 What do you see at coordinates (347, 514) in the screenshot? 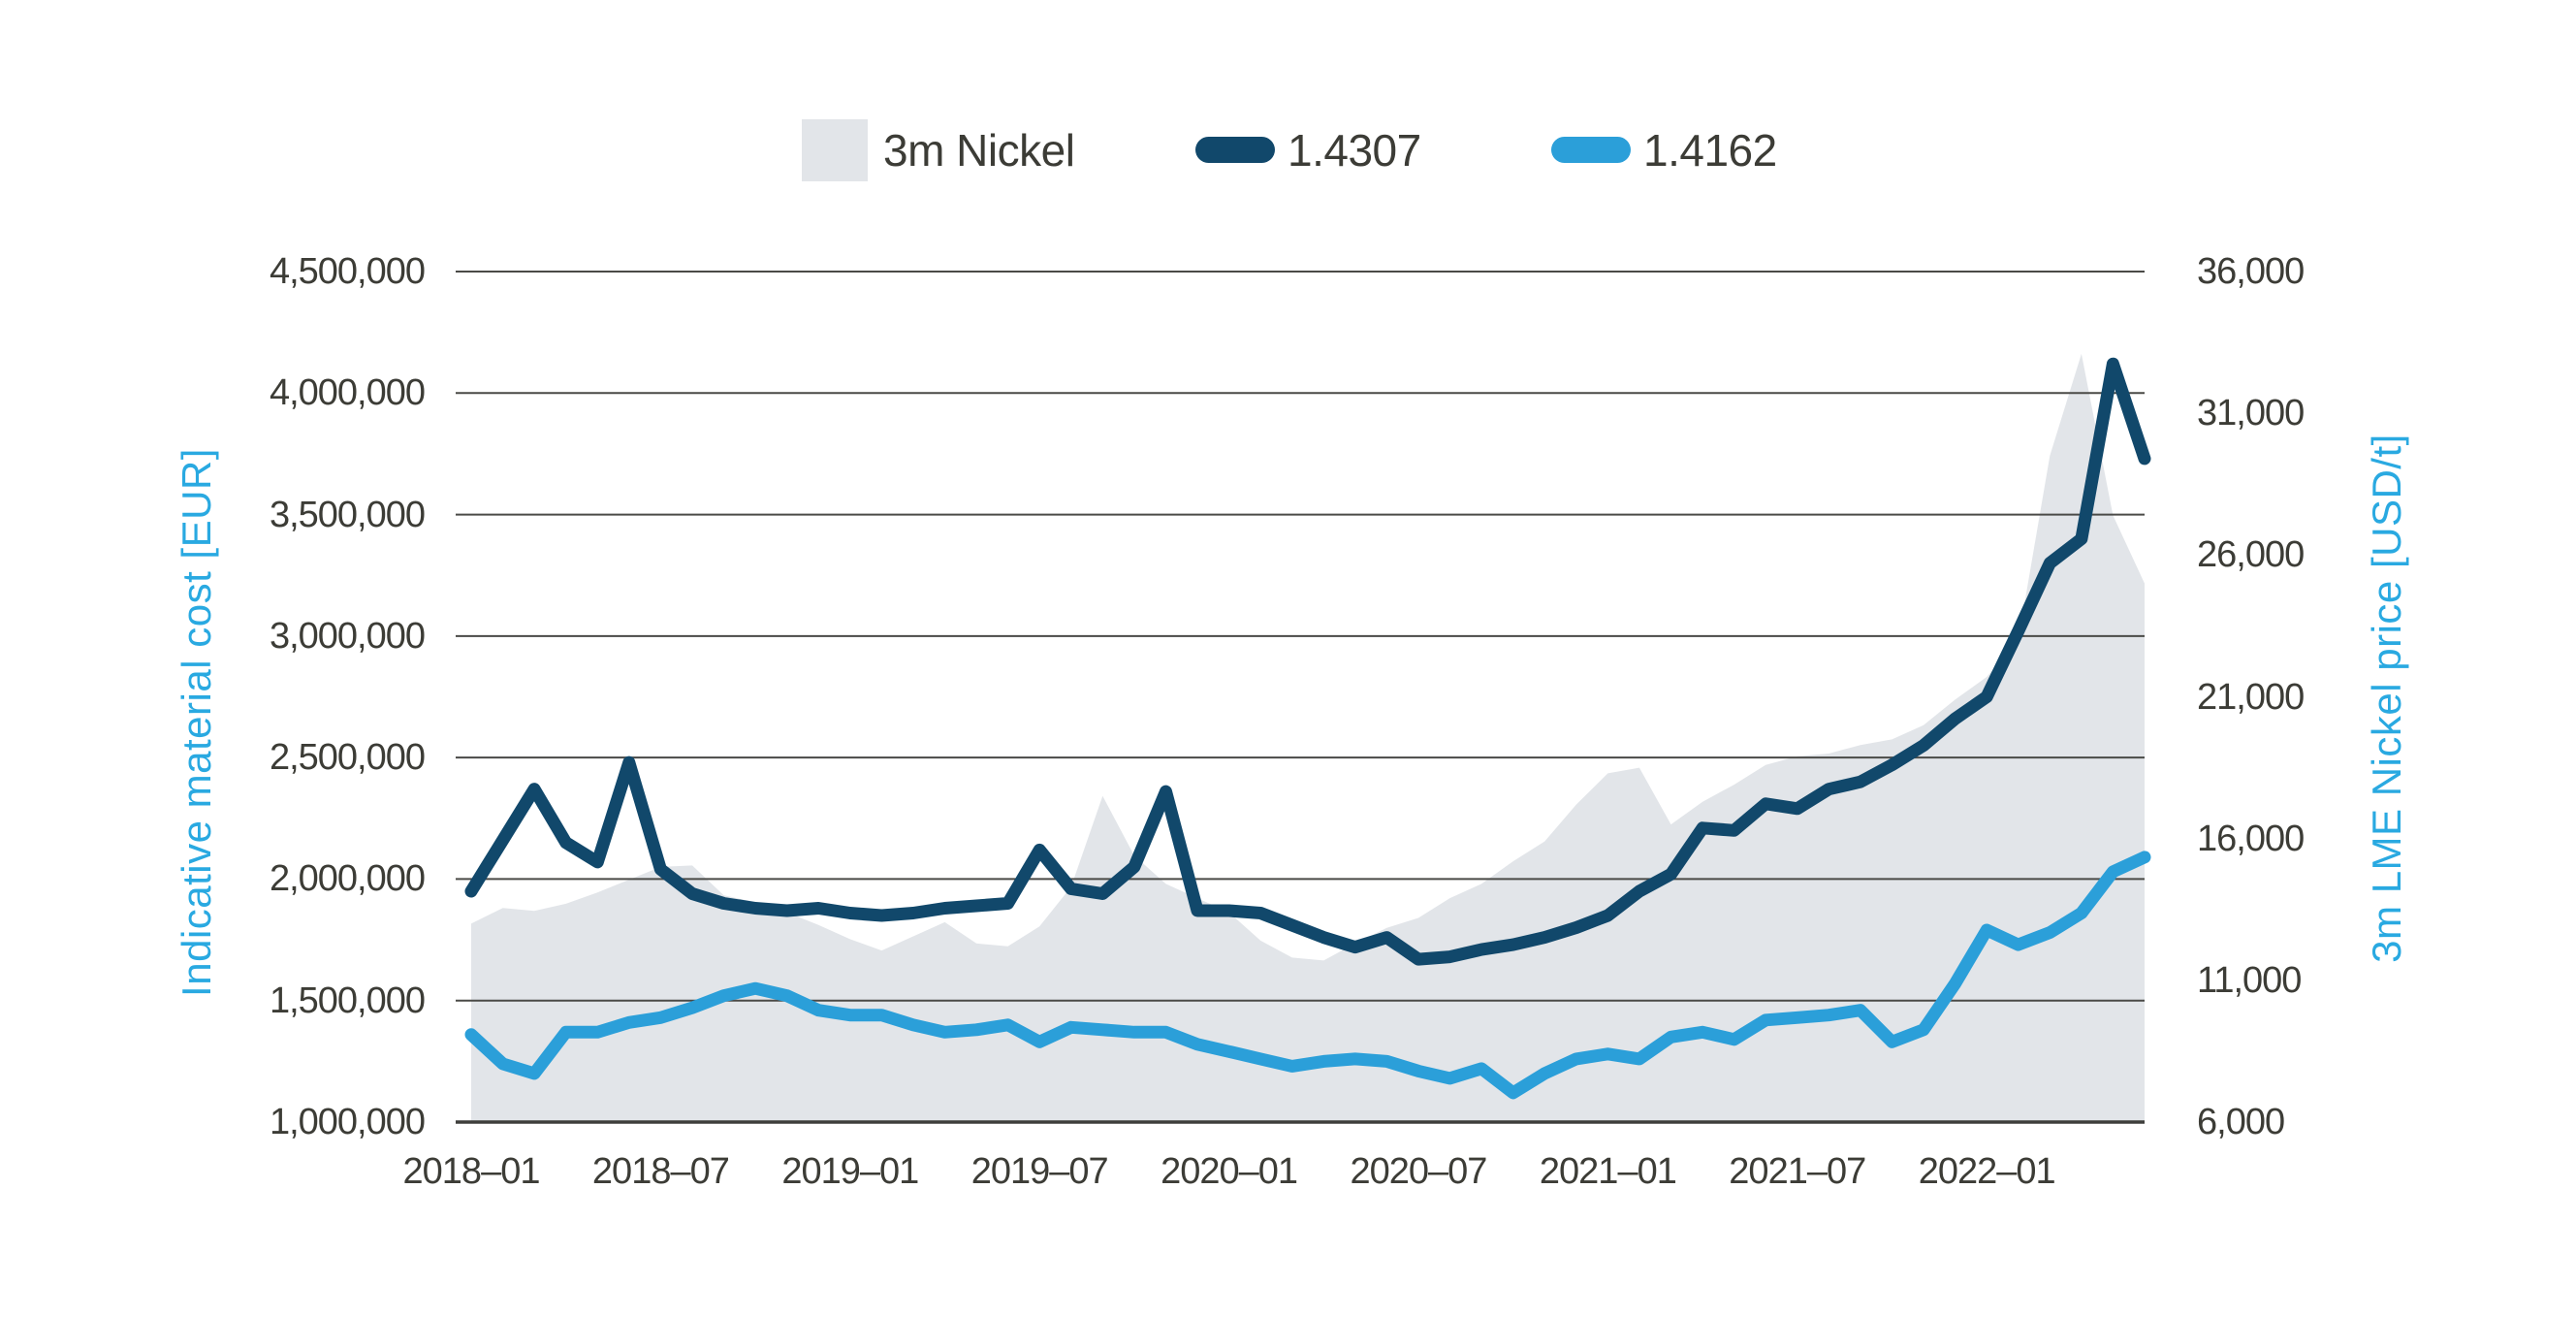
I see `left-tick-label: 3,500,000` at bounding box center [347, 514].